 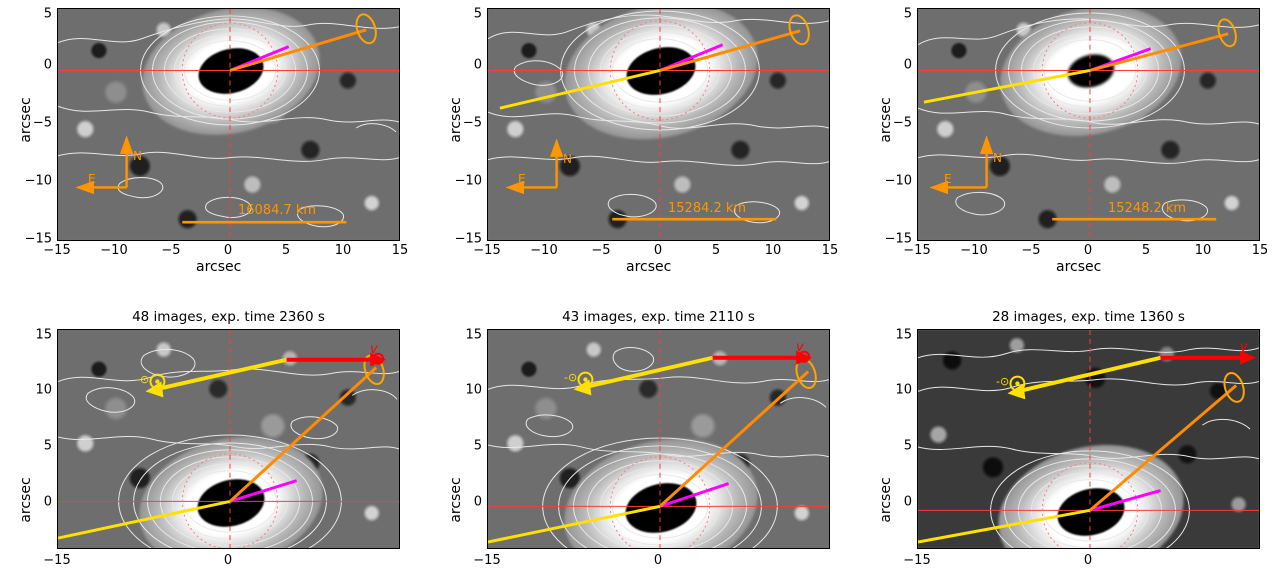 I want to click on velocity-label-bottom-3: v, so click(x=1244, y=347).